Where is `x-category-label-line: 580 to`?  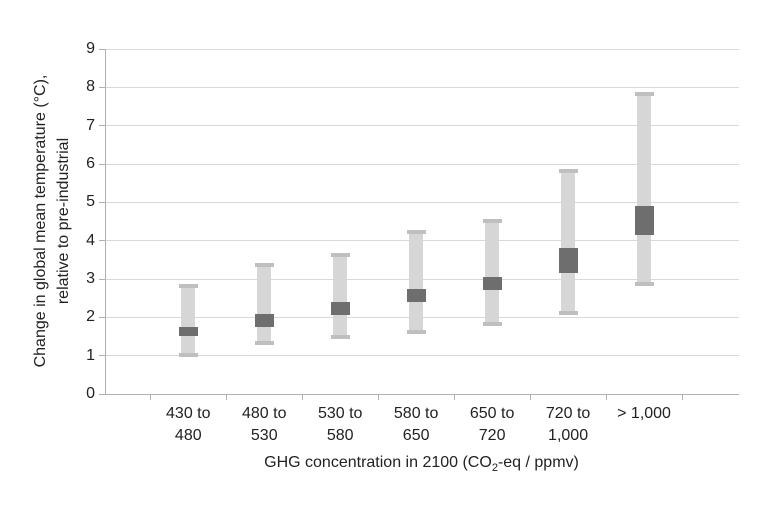
x-category-label-line: 580 to is located at coordinates (416, 413).